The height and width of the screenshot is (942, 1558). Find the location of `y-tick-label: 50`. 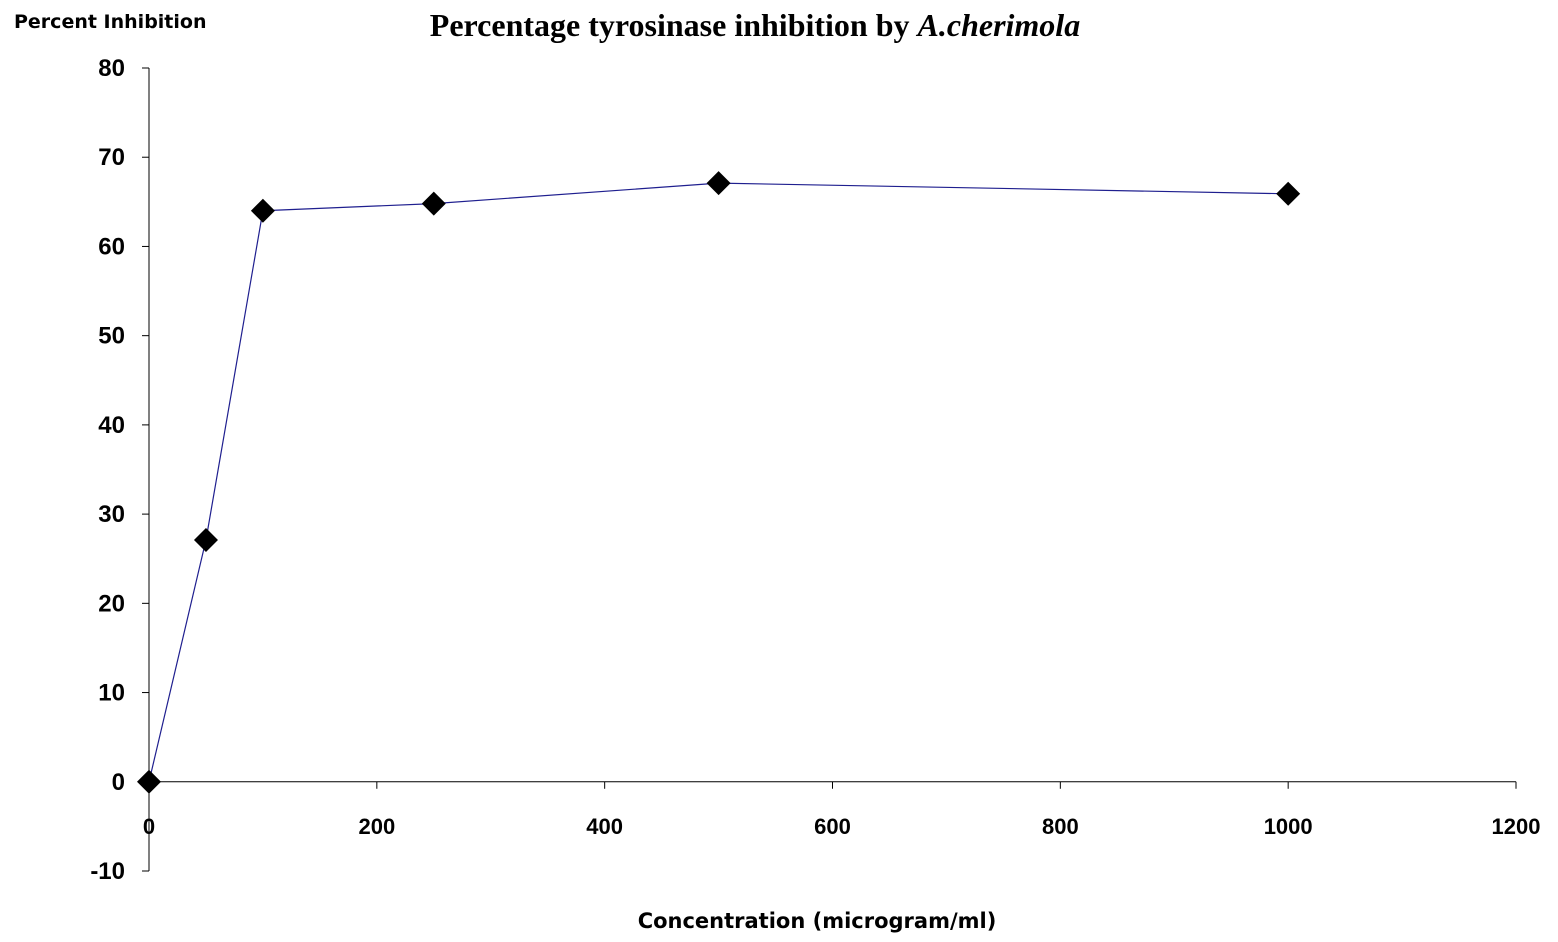

y-tick-label: 50 is located at coordinates (111, 336).